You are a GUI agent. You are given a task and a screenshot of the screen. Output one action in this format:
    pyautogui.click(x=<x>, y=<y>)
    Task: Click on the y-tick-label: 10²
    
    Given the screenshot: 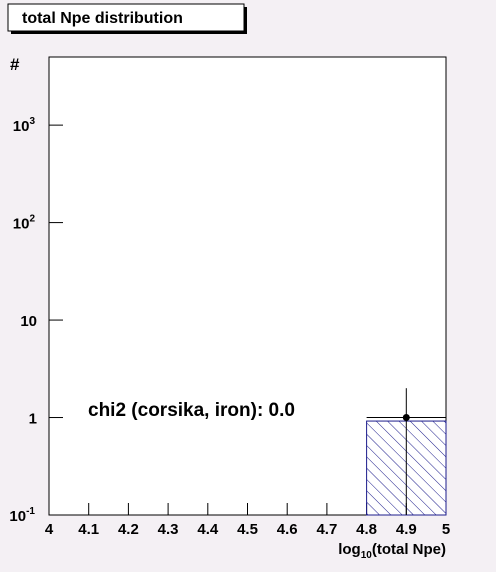 What is the action you would take?
    pyautogui.click(x=24, y=223)
    